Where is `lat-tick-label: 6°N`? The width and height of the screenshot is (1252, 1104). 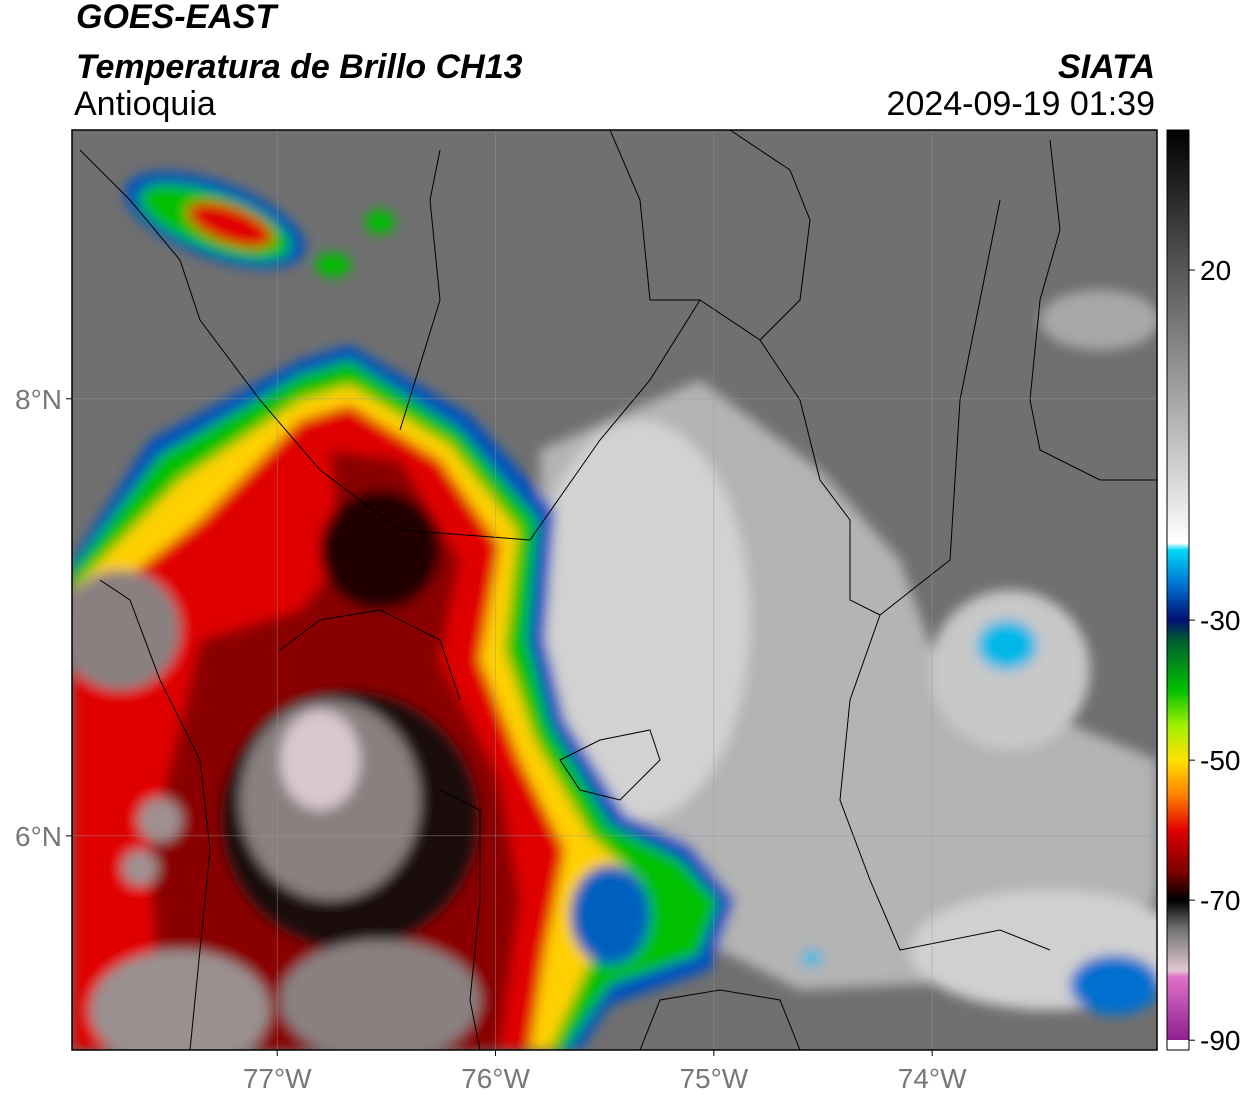
lat-tick-label: 6°N is located at coordinates (38, 836).